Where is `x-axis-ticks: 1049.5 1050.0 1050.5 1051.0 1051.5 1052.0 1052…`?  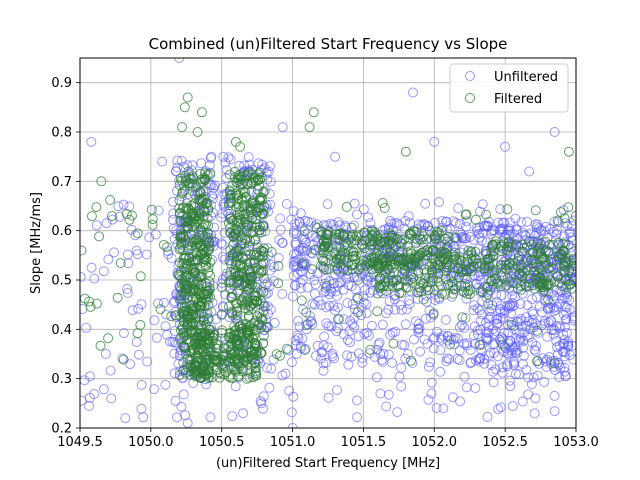 x-axis-ticks: 1049.5 1050.0 1050.5 1051.0 1051.5 1052.0 1052… is located at coordinates (328, 439).